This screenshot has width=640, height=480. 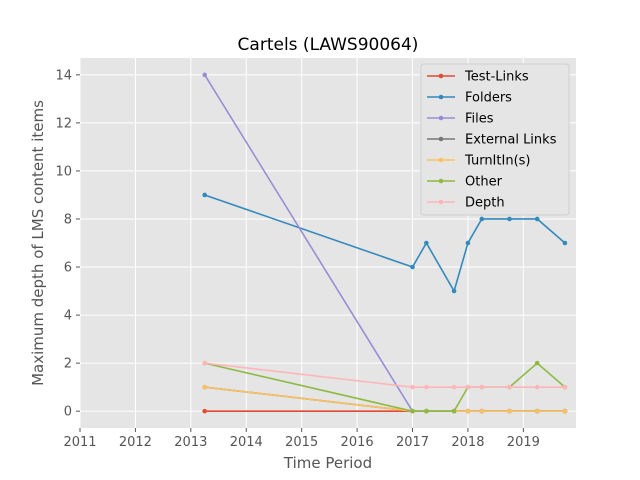 I want to click on x-tick-label: 2013, so click(x=190, y=442).